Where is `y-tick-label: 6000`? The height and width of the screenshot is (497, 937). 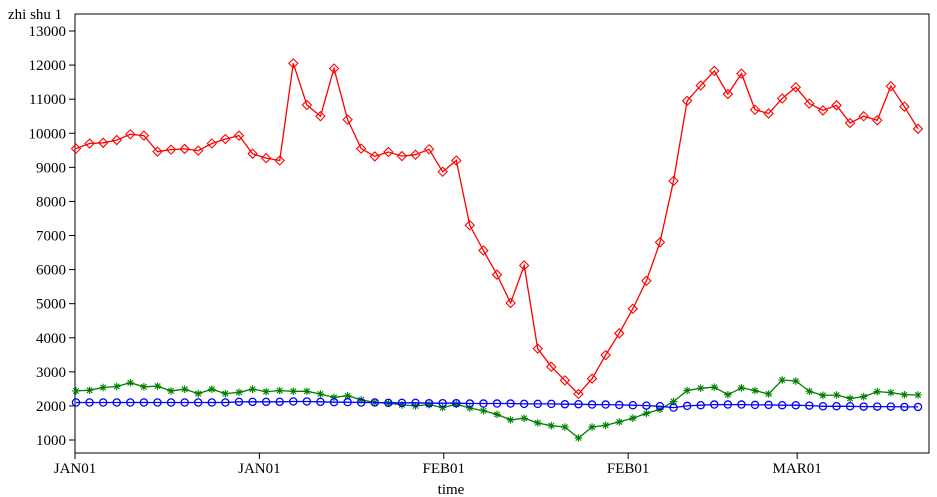 y-tick-label: 6000 is located at coordinates (51, 271).